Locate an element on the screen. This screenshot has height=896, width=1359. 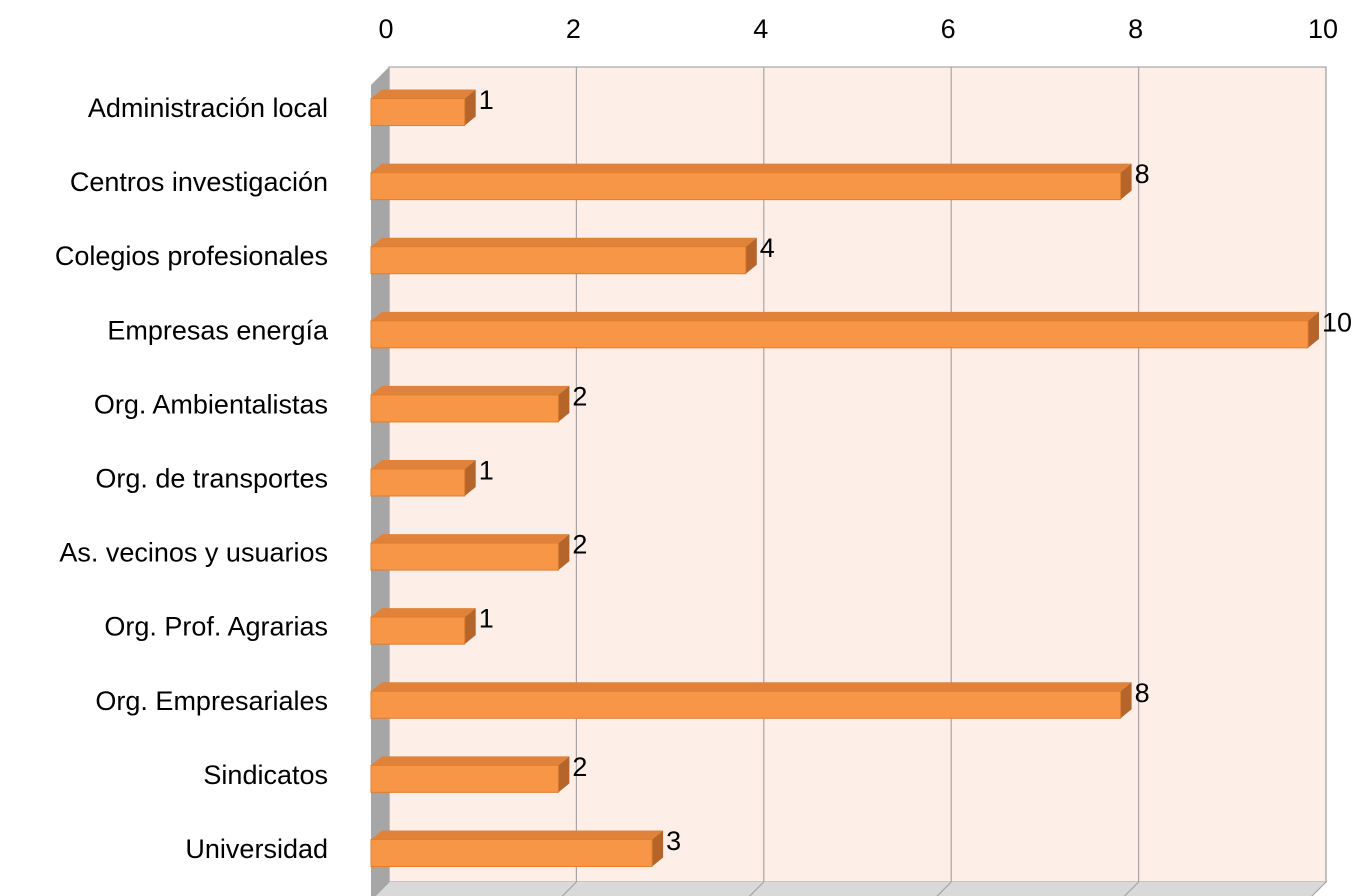
x-tick-label: 0 is located at coordinates (385, 29).